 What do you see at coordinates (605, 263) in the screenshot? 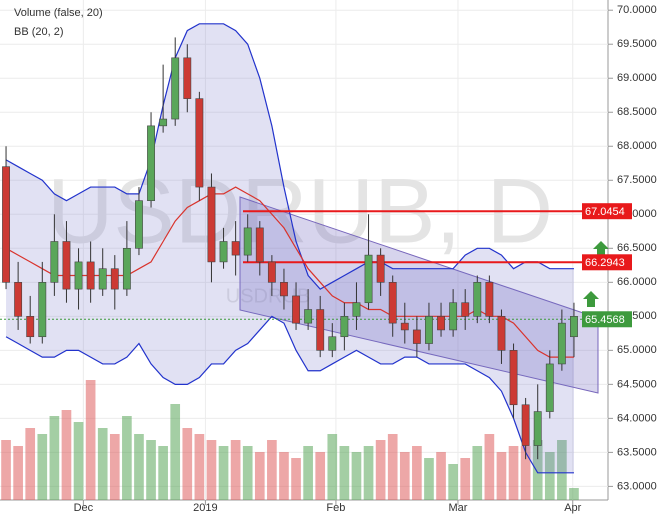
I see `price-tag-label: 66.2943` at bounding box center [605, 263].